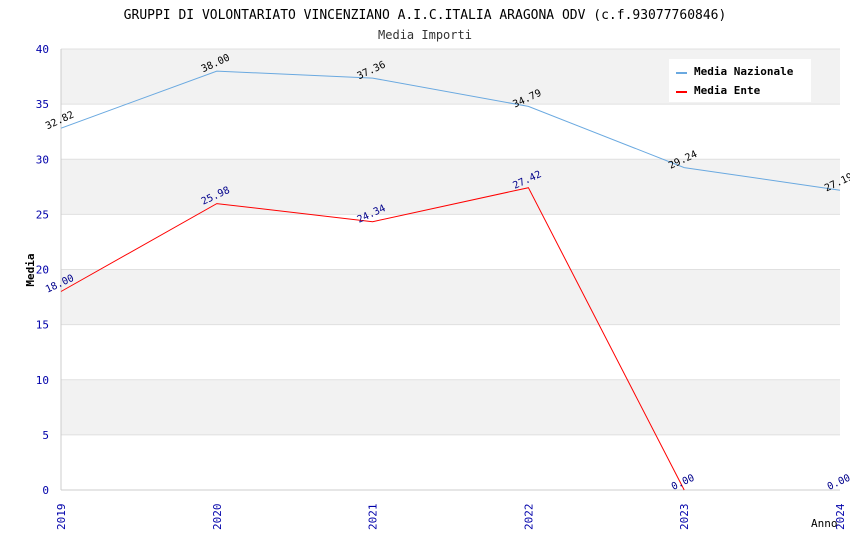 The width and height of the screenshot is (850, 550). Describe the element at coordinates (840, 516) in the screenshot. I see `x-tick-label: 2024` at that location.